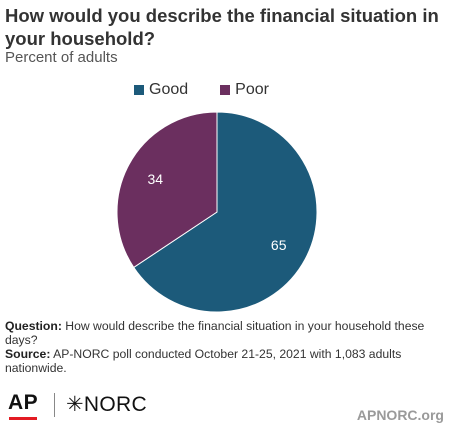 Image resolution: width=450 pixels, height=426 pixels. What do you see at coordinates (169, 89) in the screenshot?
I see `legend-label-good: Good` at bounding box center [169, 89].